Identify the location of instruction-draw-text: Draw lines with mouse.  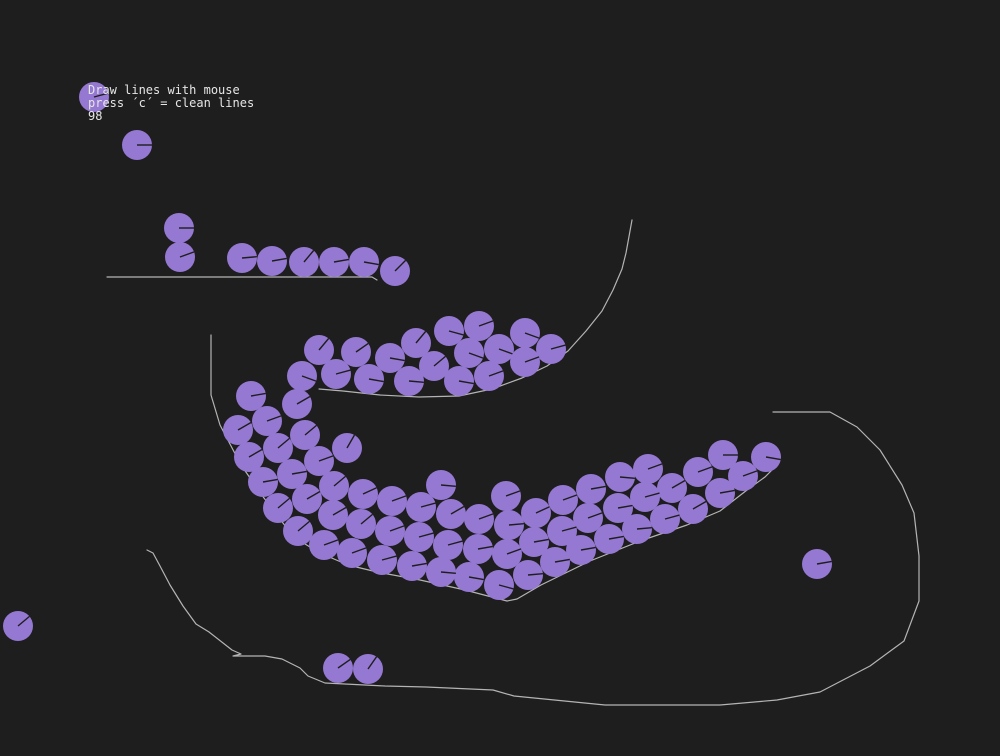
(164, 90).